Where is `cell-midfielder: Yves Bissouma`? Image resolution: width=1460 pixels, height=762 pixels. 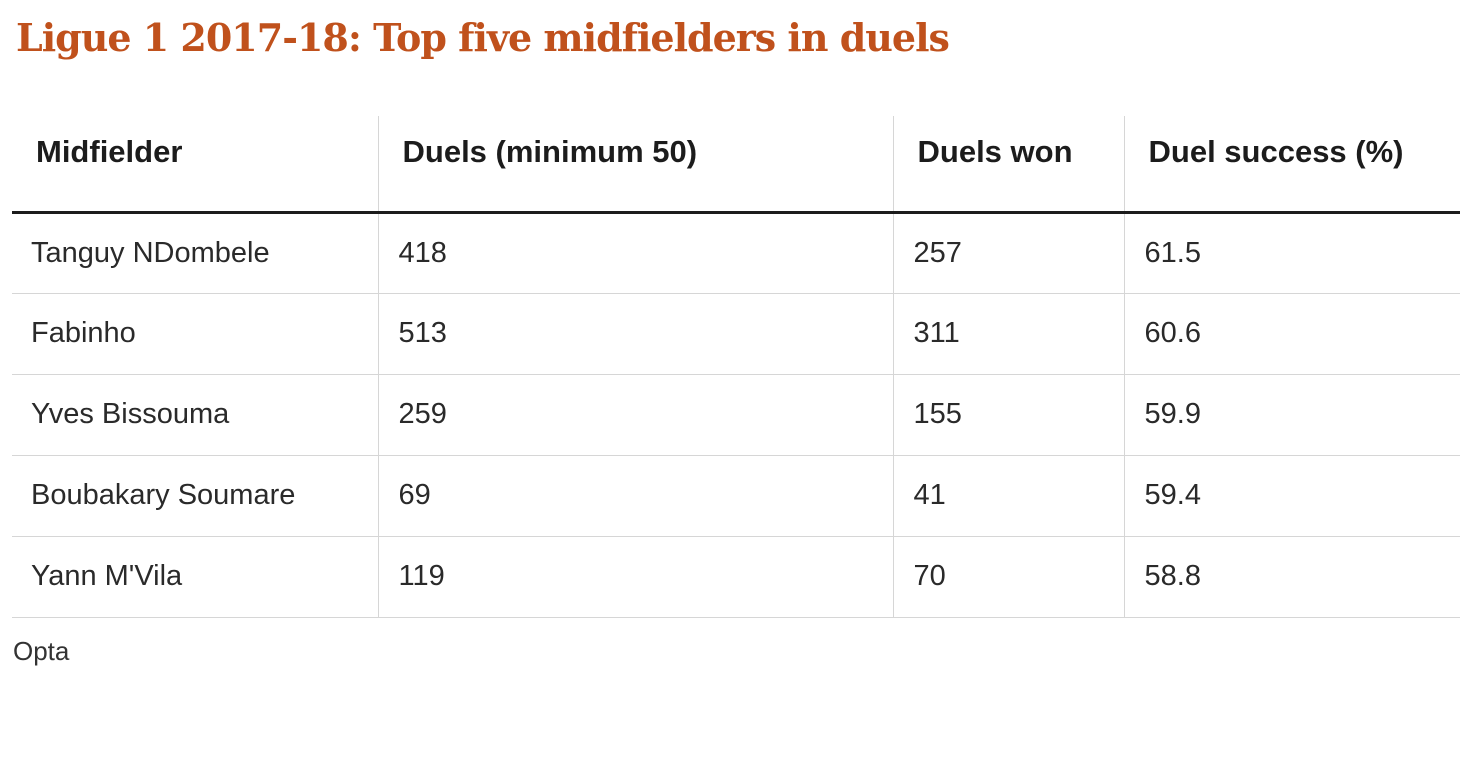 cell-midfielder: Yves Bissouma is located at coordinates (195, 415).